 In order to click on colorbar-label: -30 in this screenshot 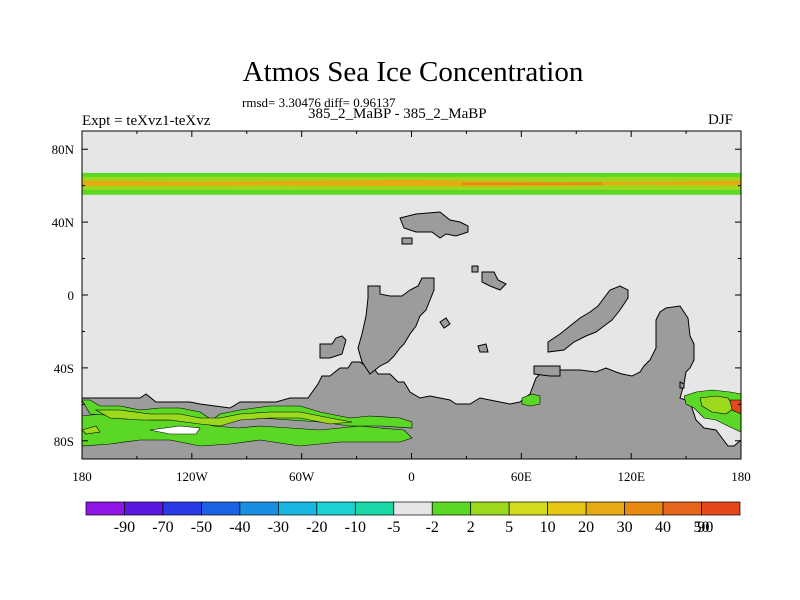, I will do `click(278, 527)`.